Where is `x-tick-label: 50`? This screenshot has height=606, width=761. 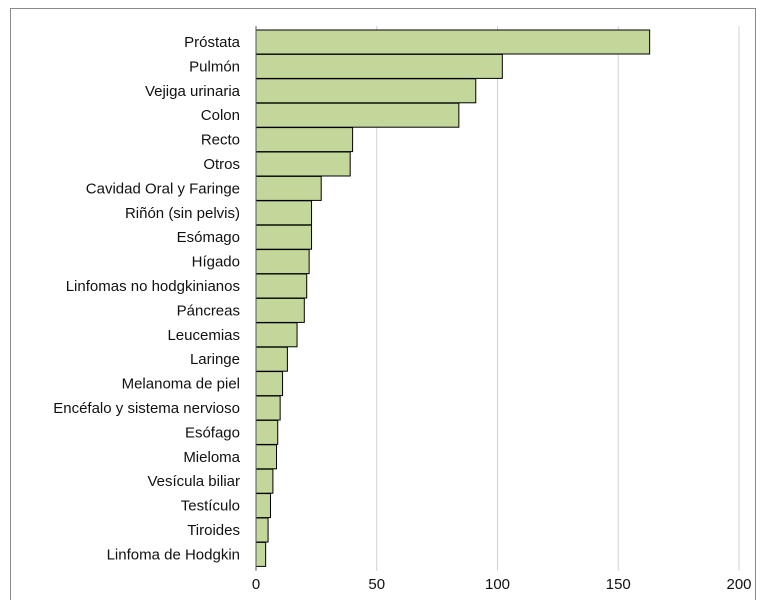
x-tick-label: 50 is located at coordinates (376, 584).